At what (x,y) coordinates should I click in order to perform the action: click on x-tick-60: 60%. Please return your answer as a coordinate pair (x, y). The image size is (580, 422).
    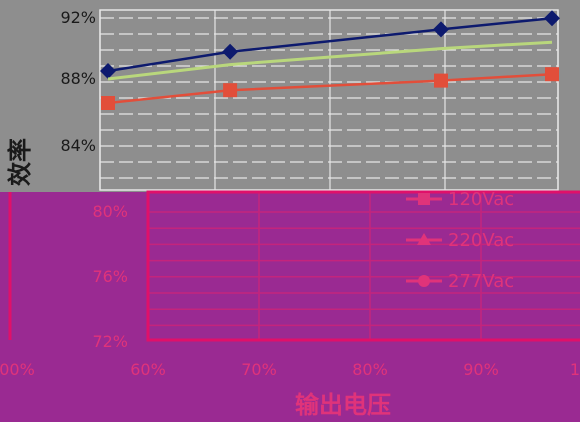
    Looking at the image, I should click on (148, 369).